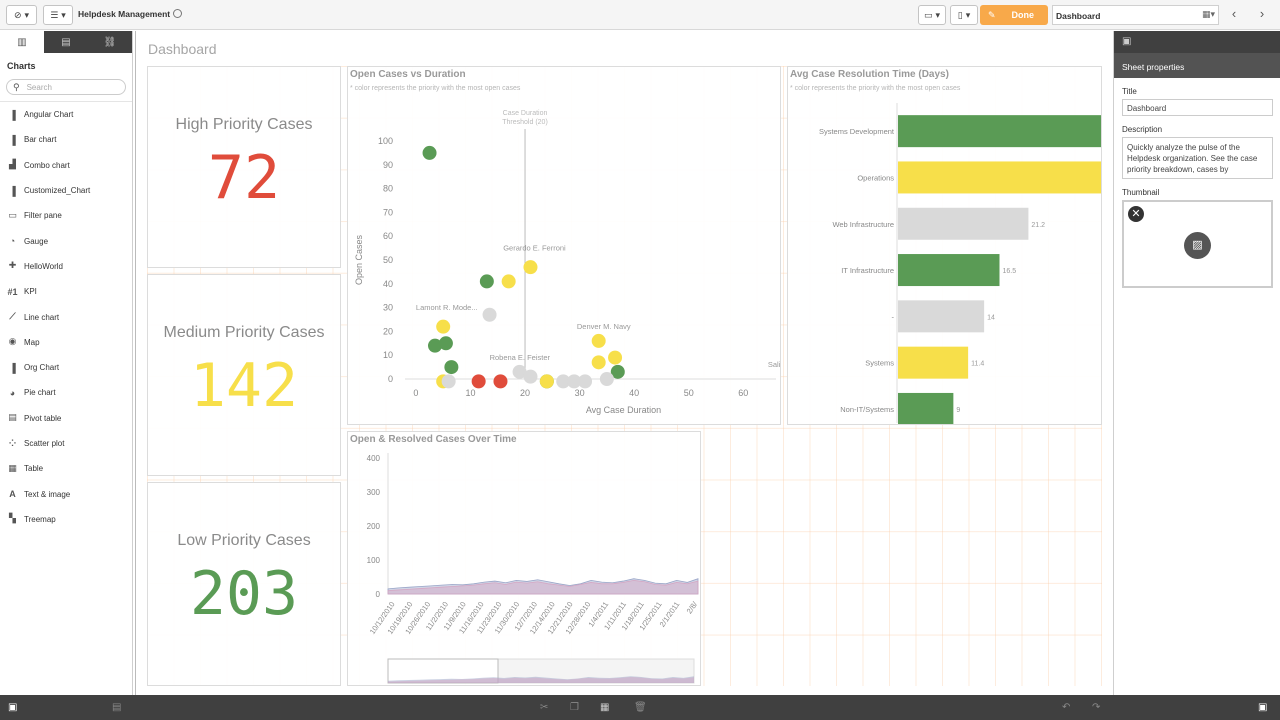  What do you see at coordinates (574, 707) in the screenshot?
I see `copy-icon: ❐` at bounding box center [574, 707].